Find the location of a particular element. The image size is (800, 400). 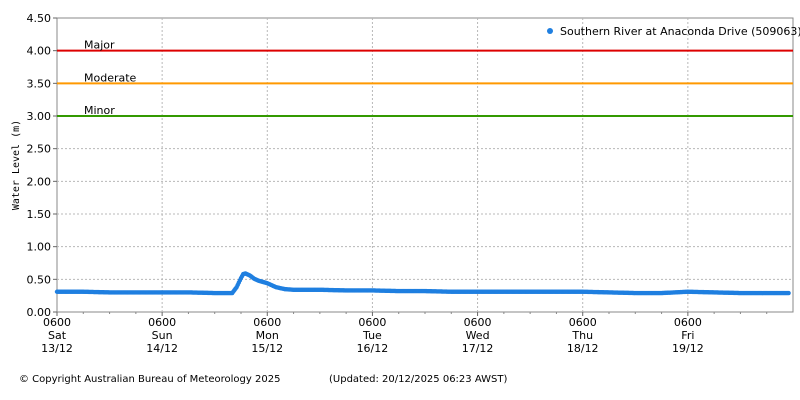

threshold-label-moderate: Moderate is located at coordinates (110, 77).